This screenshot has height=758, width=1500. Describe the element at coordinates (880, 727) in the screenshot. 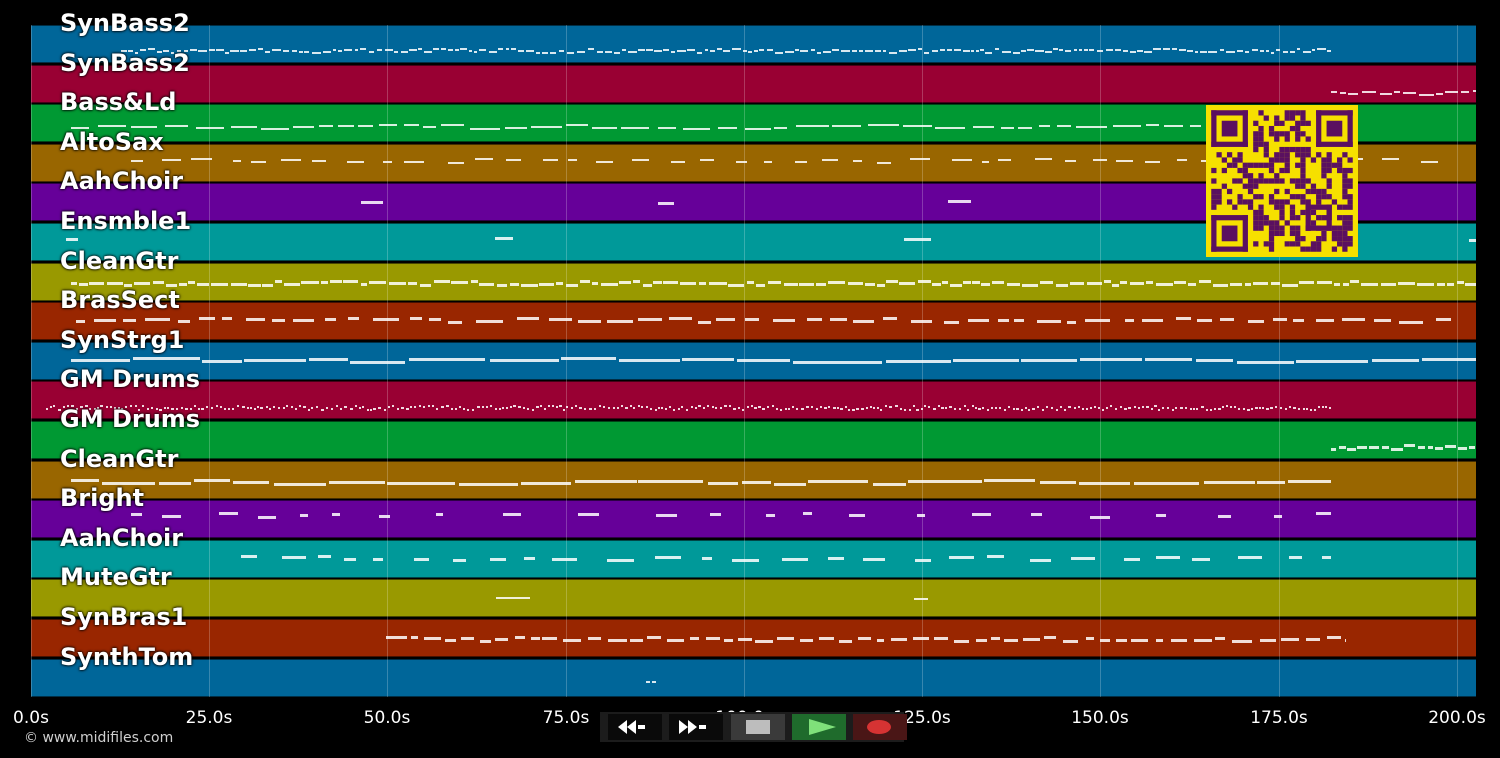

I see `record-button` at that location.